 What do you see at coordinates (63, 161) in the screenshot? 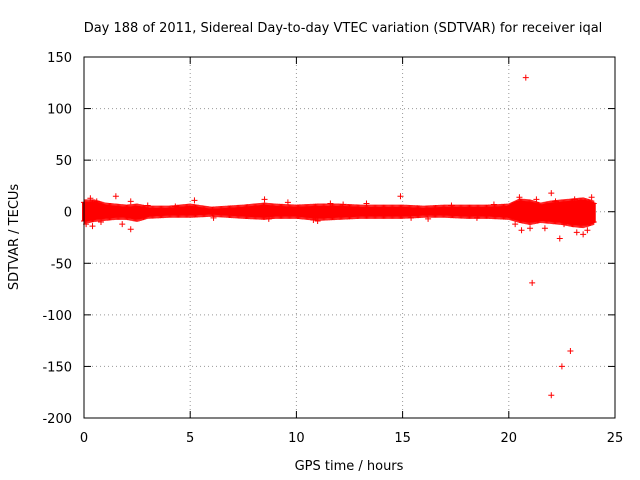
I see `y-tick-label: 50` at bounding box center [63, 161].